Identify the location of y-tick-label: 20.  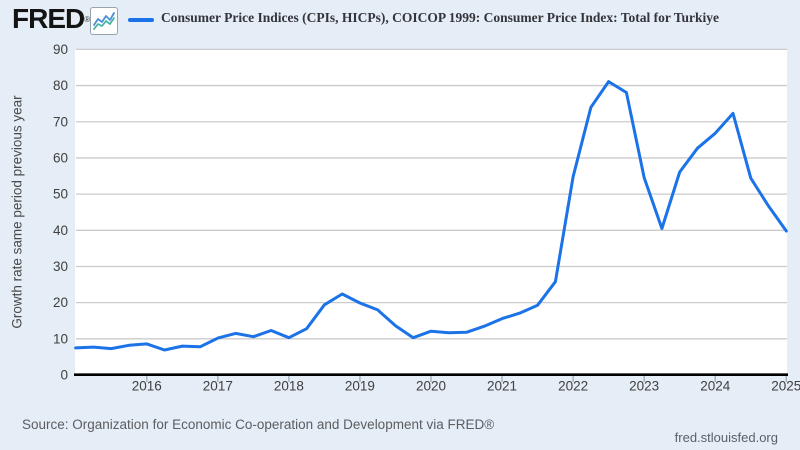
(60, 302).